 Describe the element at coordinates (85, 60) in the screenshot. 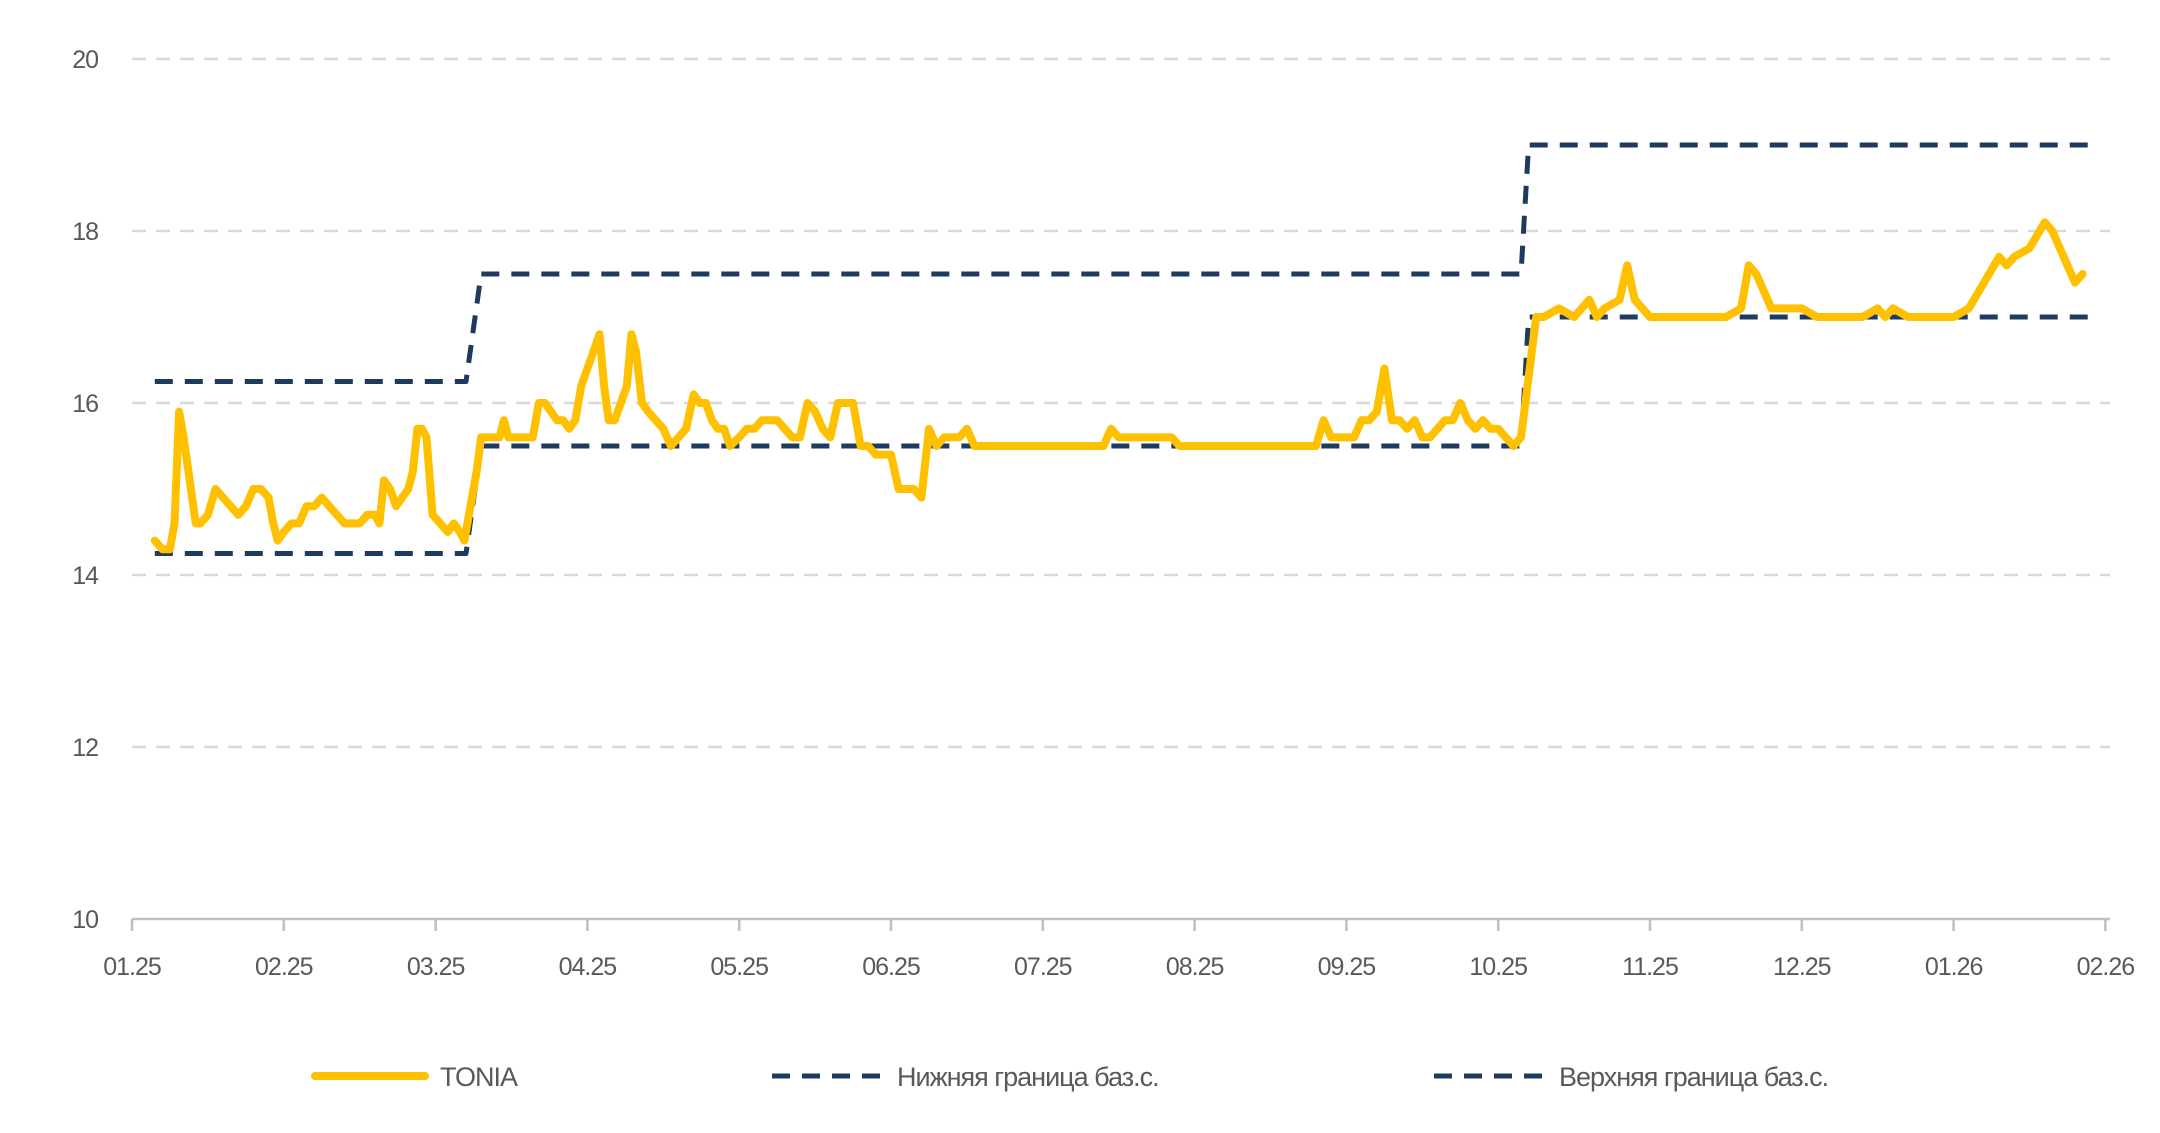

I see `y-tick-label: 20` at that location.